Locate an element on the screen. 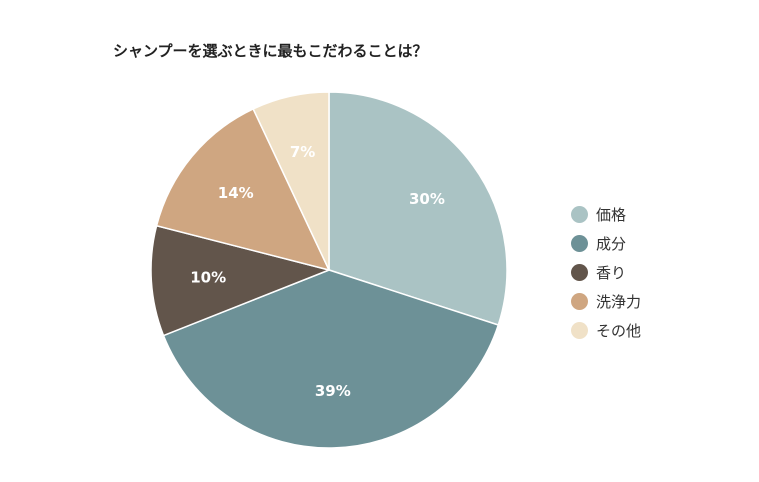  slice-value-label: 14% is located at coordinates (236, 193).